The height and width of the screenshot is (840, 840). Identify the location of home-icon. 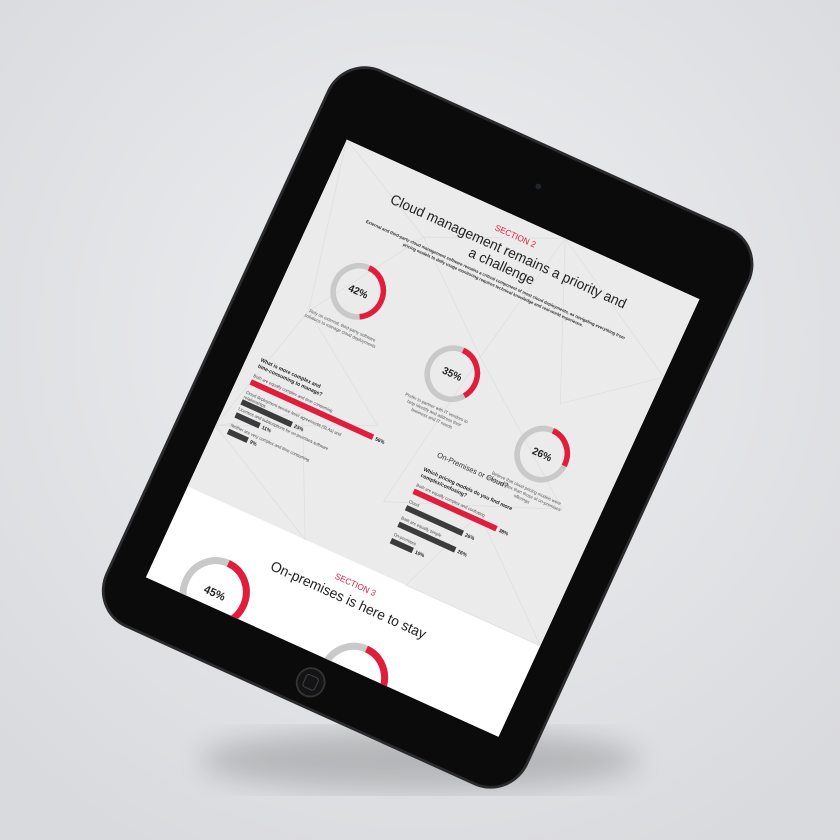
(310, 682).